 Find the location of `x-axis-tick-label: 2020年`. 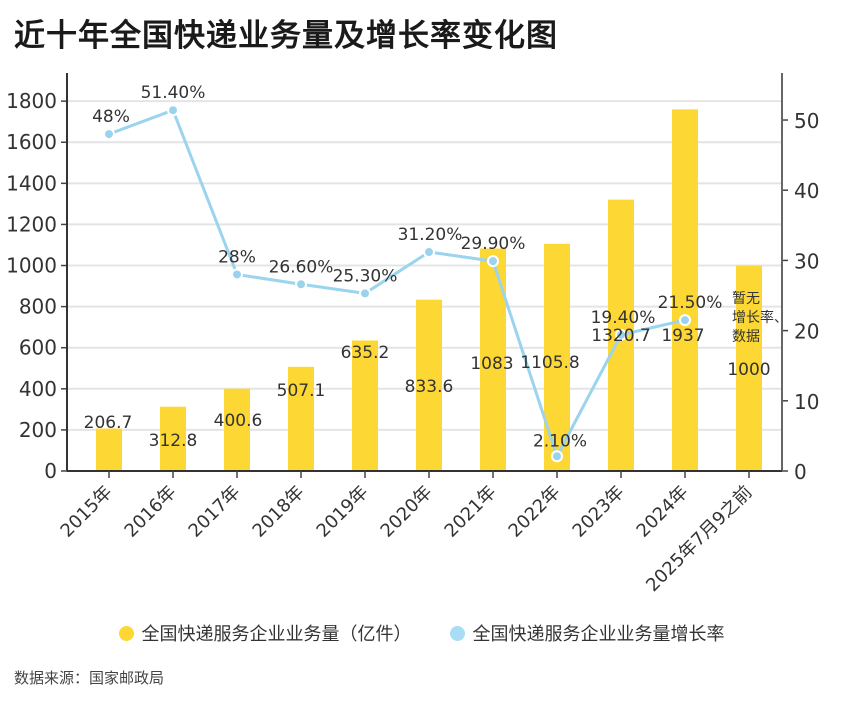

x-axis-tick-label: 2020年 is located at coordinates (407, 512).